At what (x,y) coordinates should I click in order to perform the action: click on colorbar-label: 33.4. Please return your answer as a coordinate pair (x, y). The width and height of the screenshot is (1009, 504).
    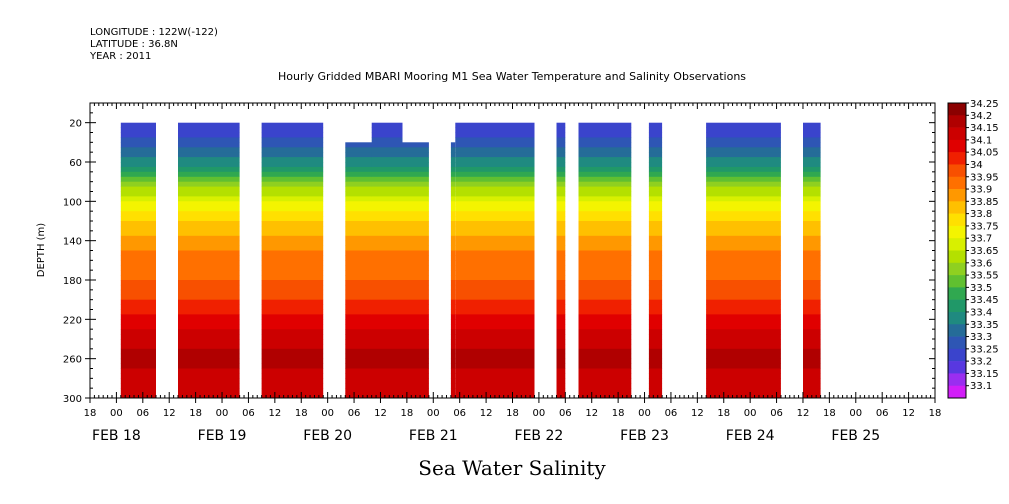
    Looking at the image, I should click on (981, 312).